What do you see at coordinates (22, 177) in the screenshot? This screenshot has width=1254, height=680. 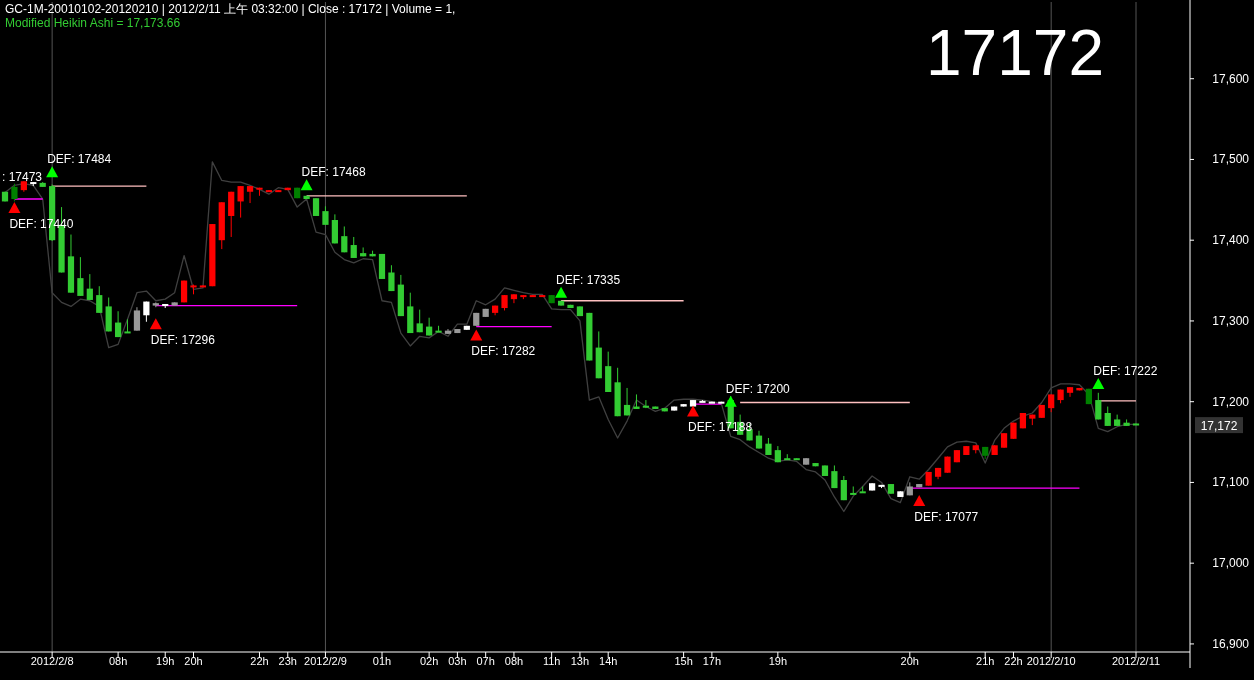 I see `annotation: : 17473` at bounding box center [22, 177].